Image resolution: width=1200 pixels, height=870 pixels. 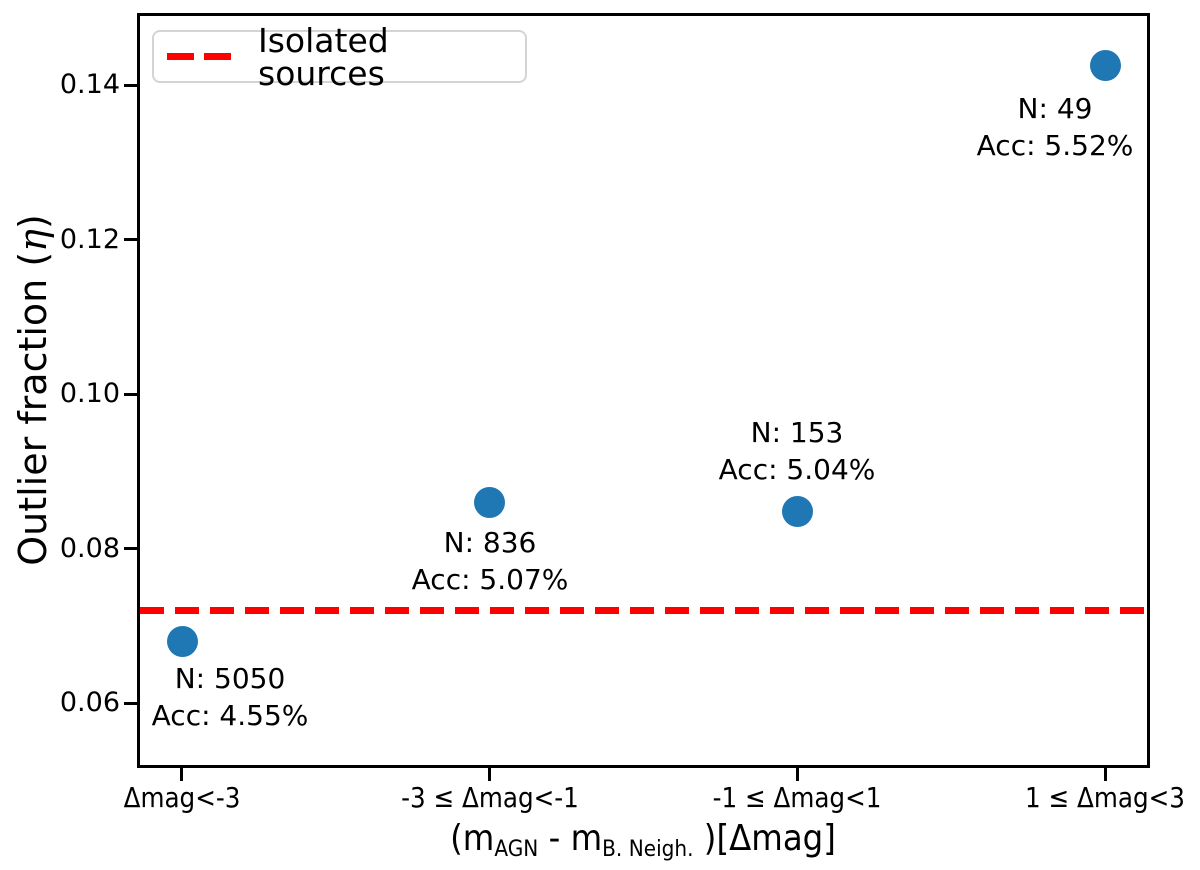 I want to click on y-tick-label: 0.10, so click(x=89, y=393).